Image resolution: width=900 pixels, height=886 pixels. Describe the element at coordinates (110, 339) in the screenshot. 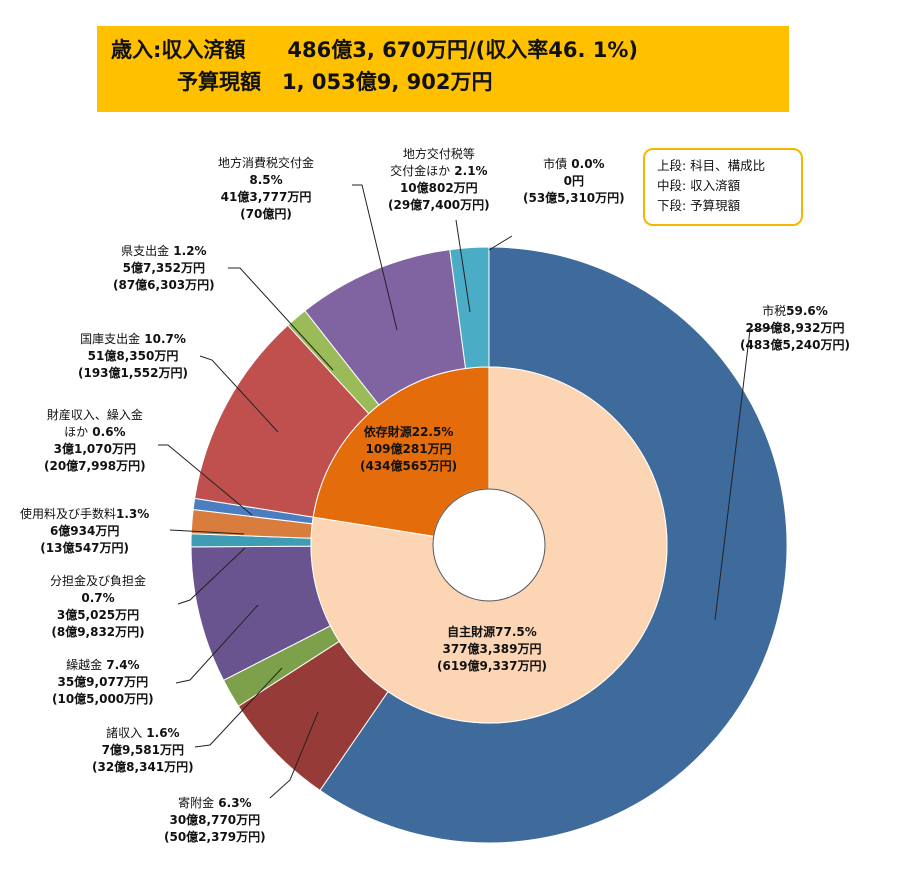

I see `label-name: 国庫支出金` at that location.